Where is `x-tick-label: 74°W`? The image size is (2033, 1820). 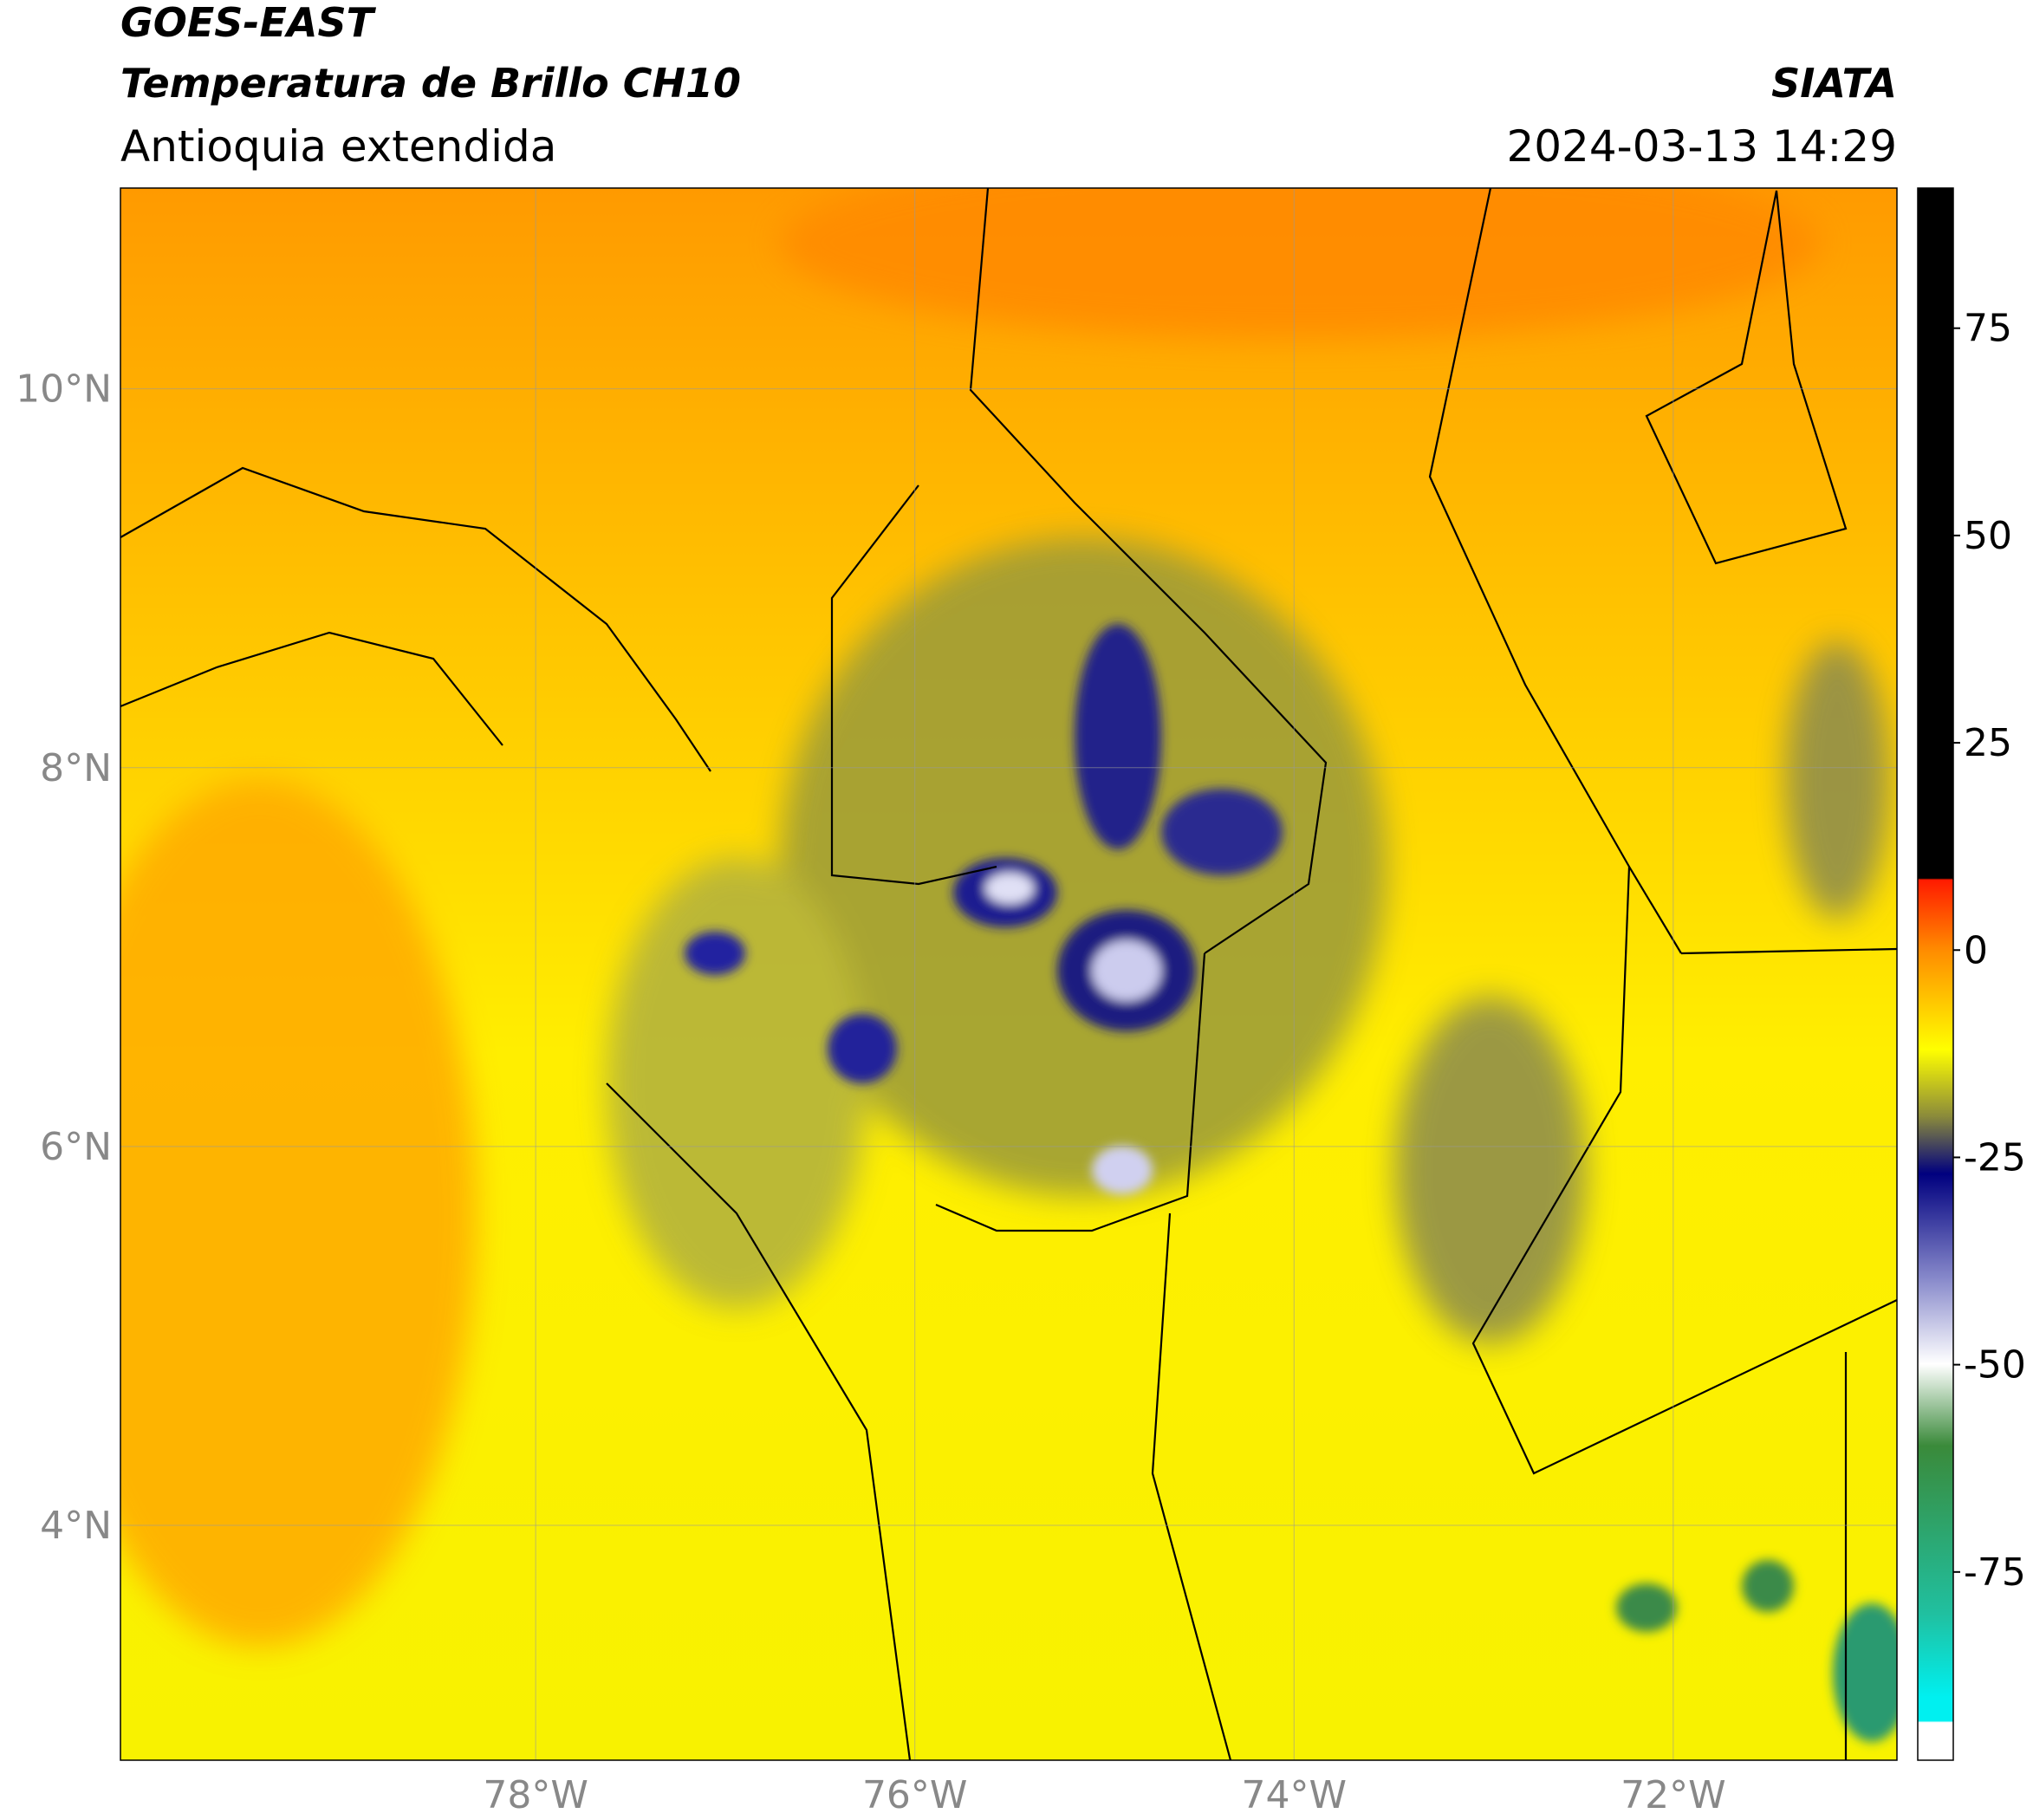 x-tick-label: 74°W is located at coordinates (1295, 1795).